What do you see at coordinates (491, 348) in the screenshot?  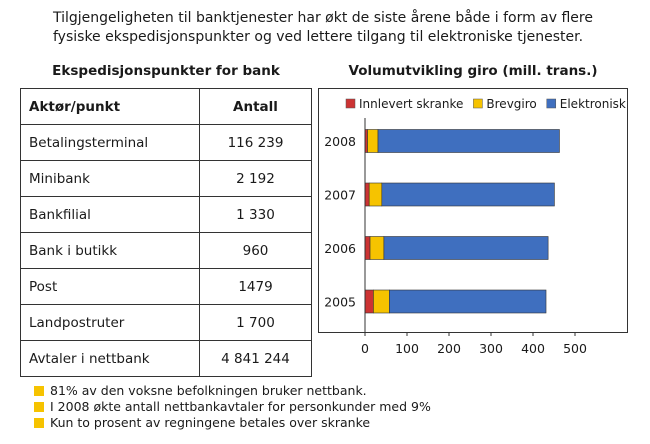 I see `x-tick-label: 300` at bounding box center [491, 348].